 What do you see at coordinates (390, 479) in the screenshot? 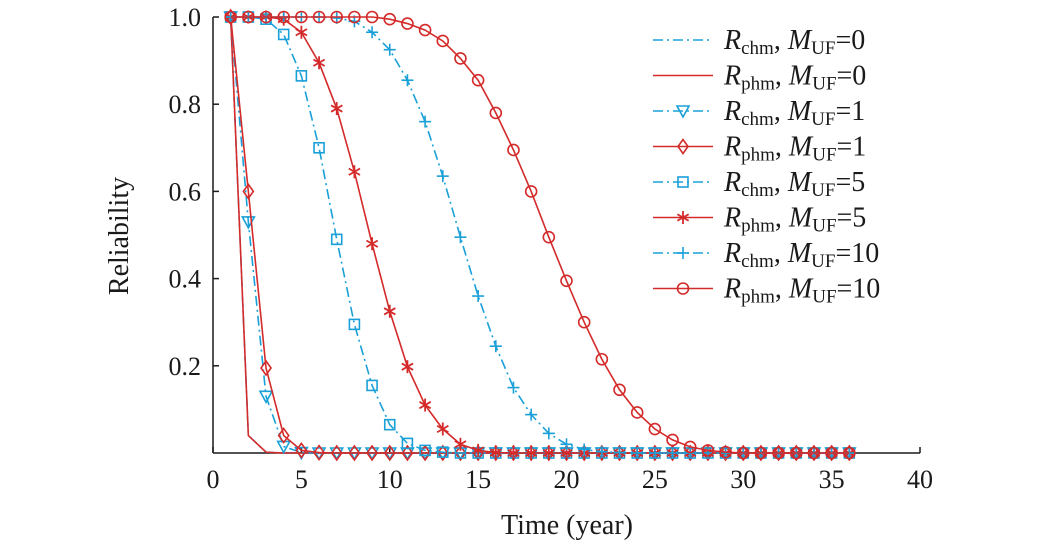
I see `x-tick-label: 10` at bounding box center [390, 479].